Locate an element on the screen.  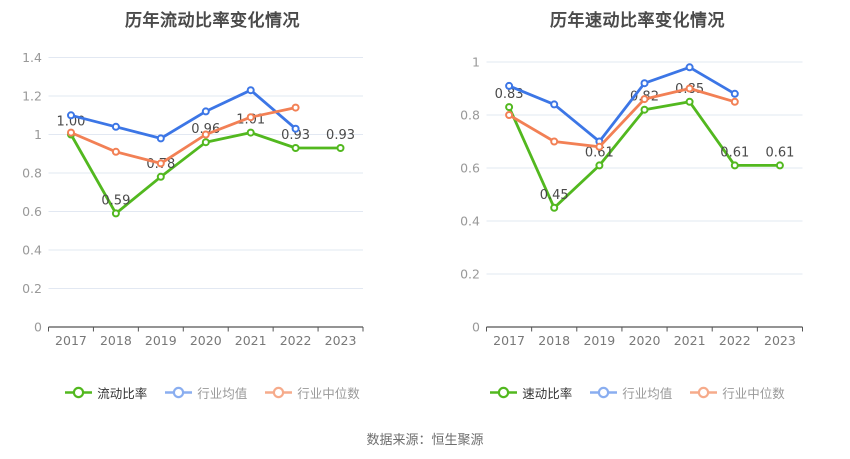
legend-item-label: 速动比率 is located at coordinates (547, 393).